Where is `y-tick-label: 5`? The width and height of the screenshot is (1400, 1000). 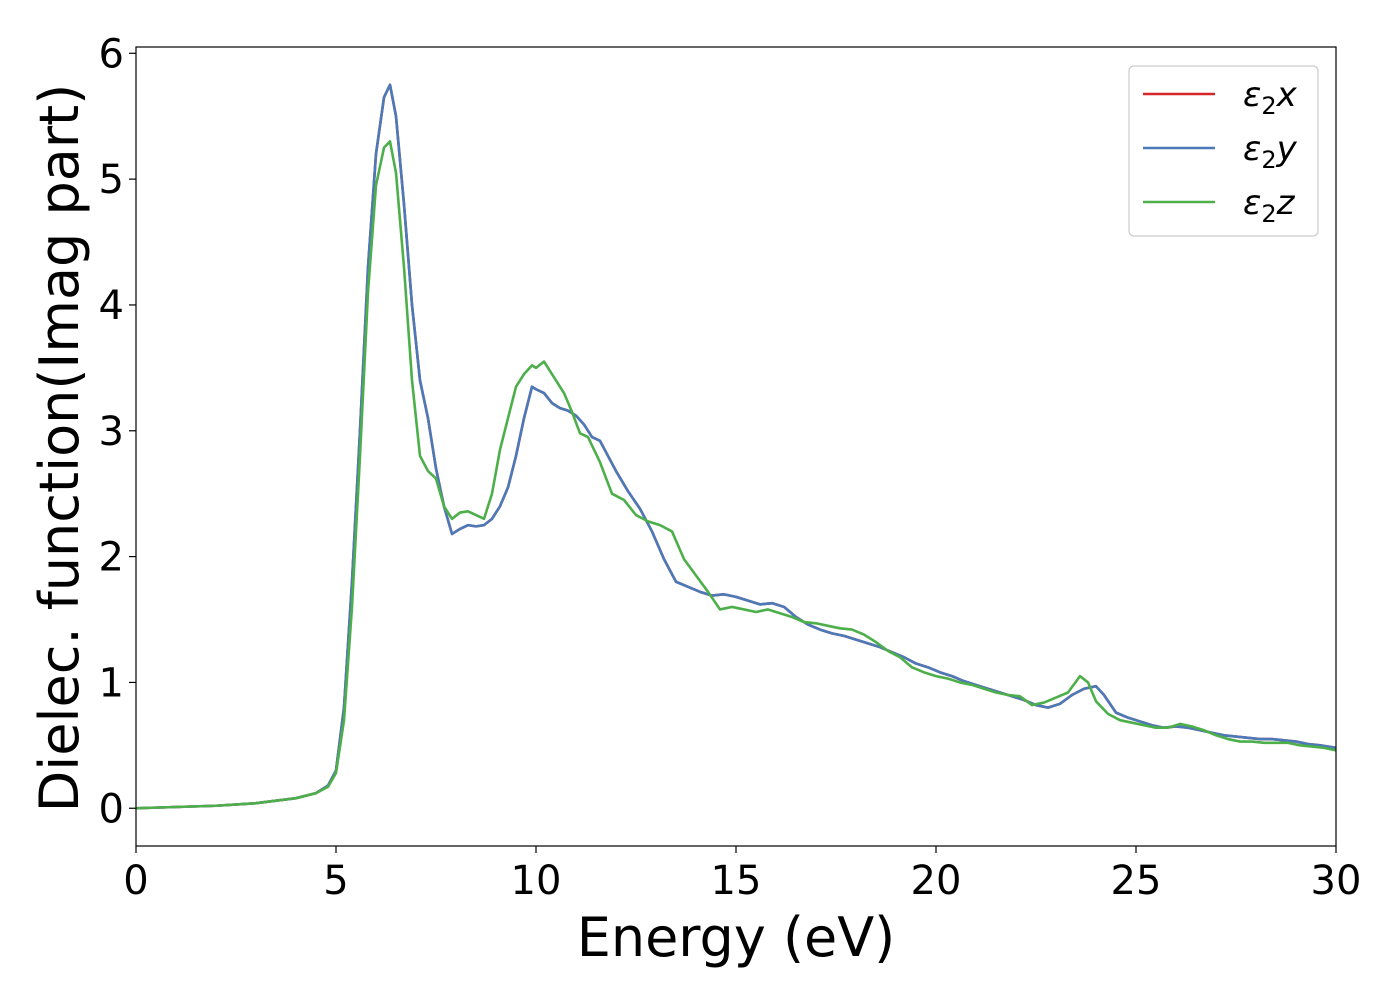 y-tick-label: 5 is located at coordinates (111, 180).